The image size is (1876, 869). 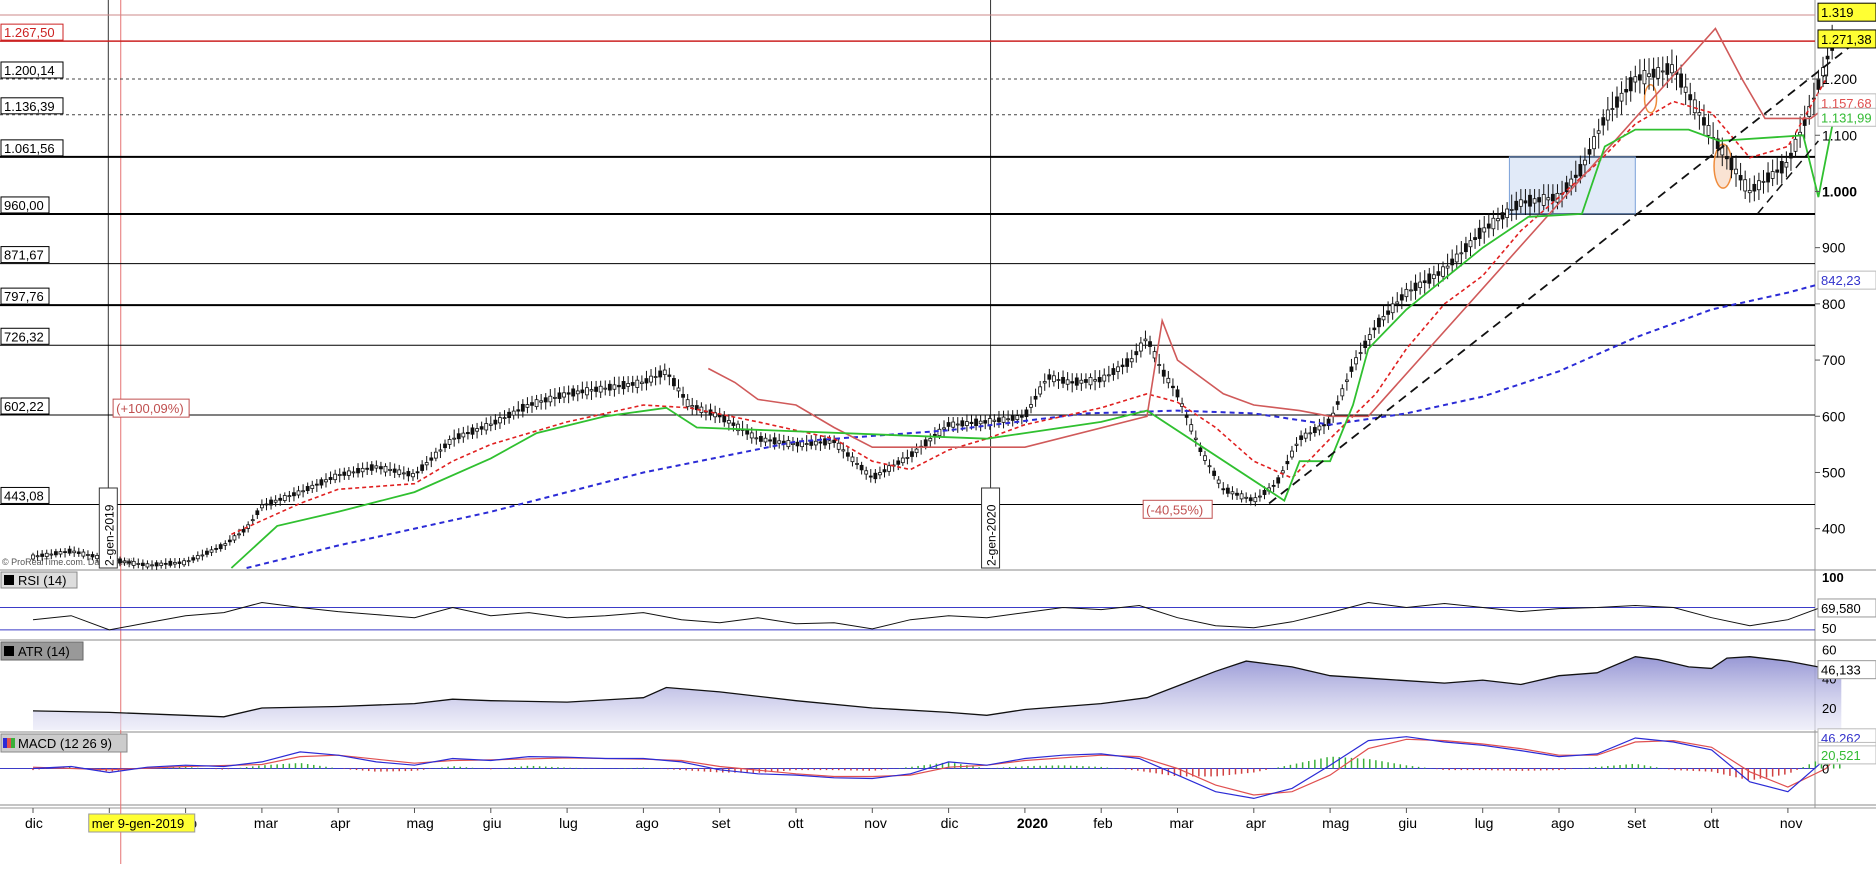 I want to click on macd-axis-label: 0, so click(x=1825, y=769).